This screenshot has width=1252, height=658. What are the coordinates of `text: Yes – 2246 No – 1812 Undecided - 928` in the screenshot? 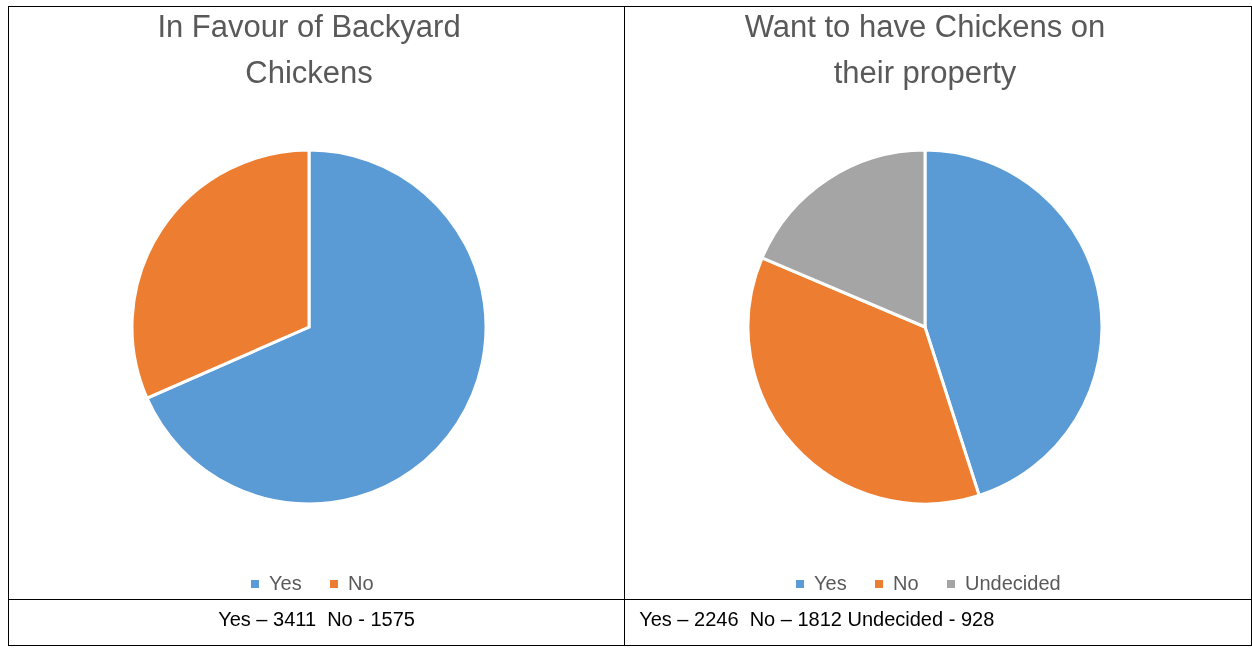 It's located at (938, 622).